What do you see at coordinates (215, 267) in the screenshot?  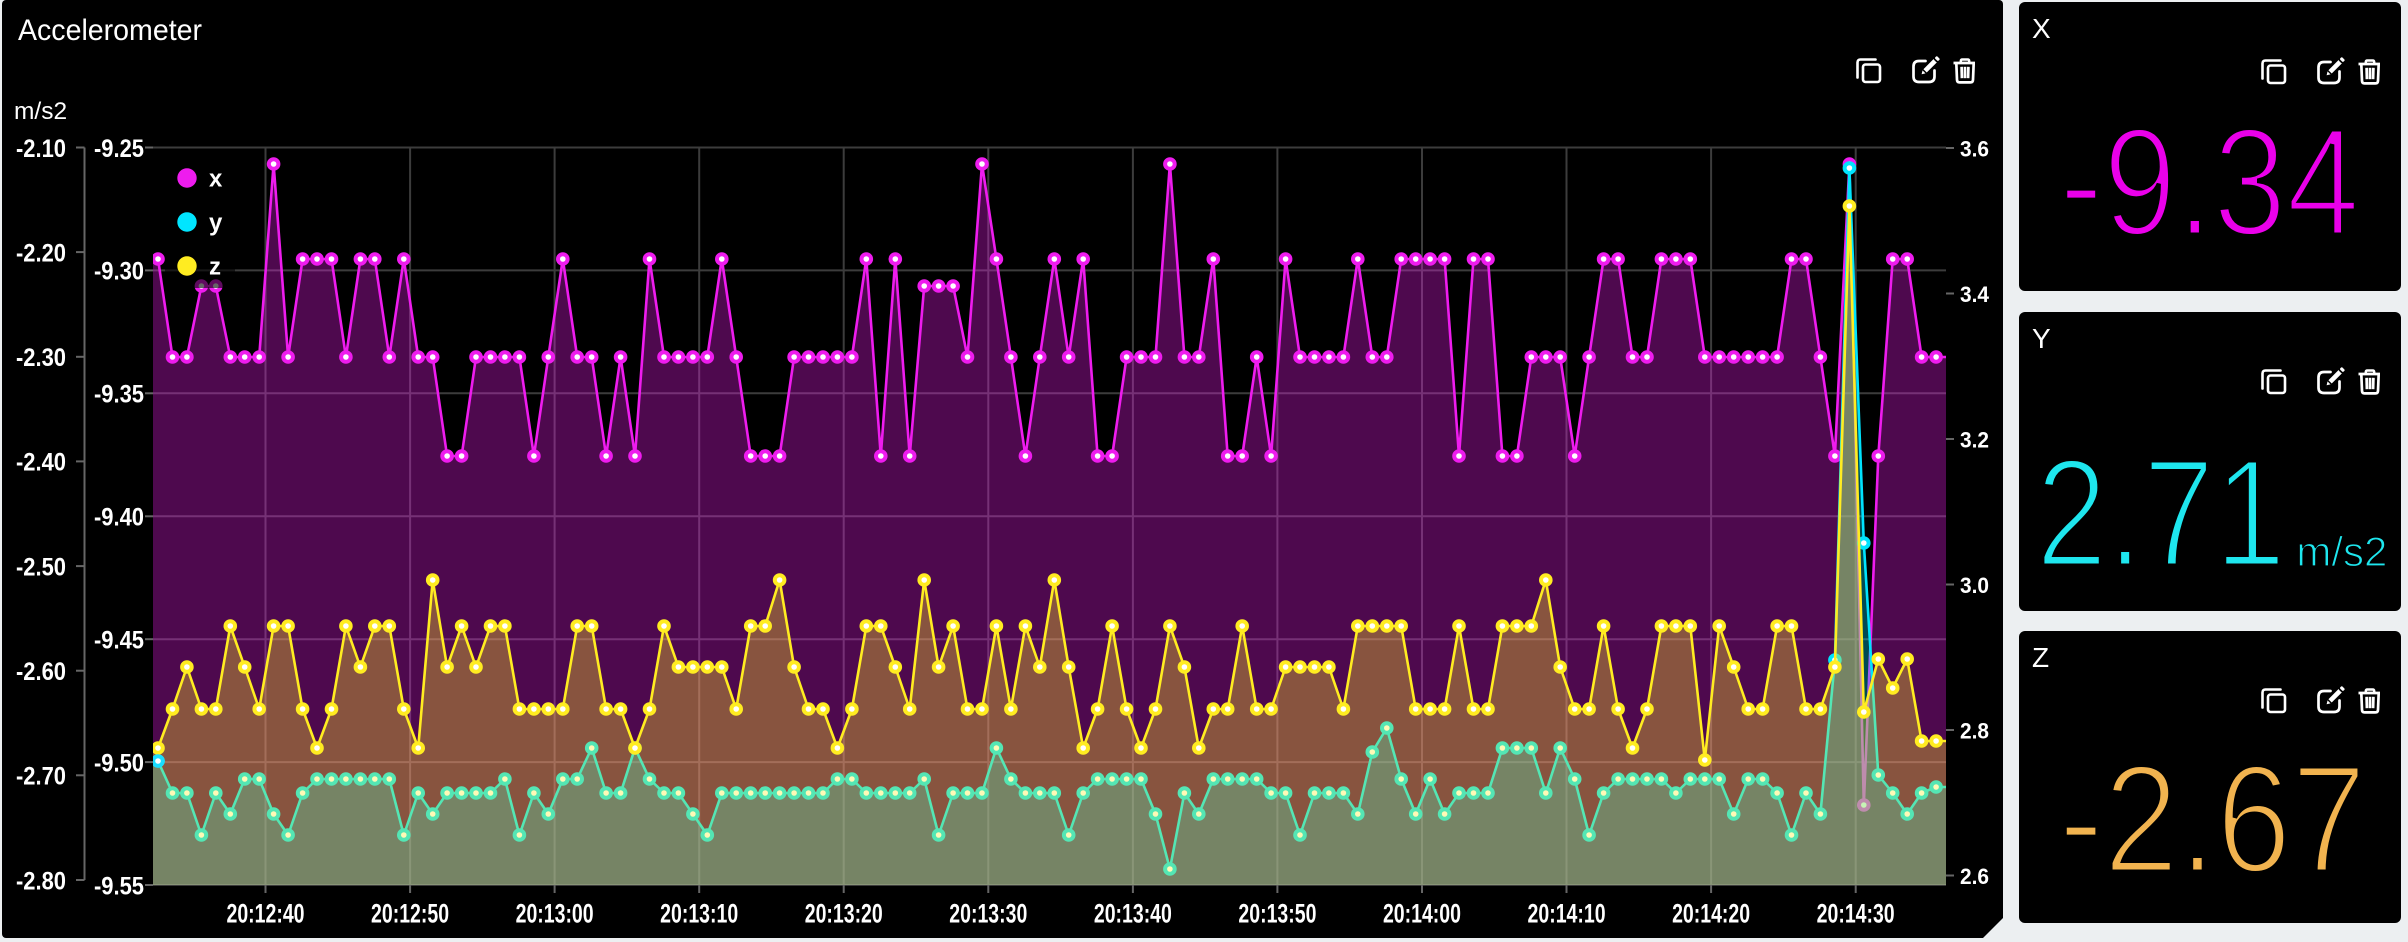 I see `svg-text: z` at bounding box center [215, 267].